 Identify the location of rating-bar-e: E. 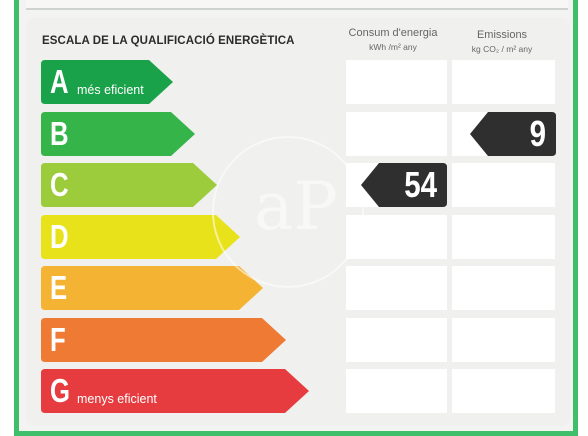
(152, 288).